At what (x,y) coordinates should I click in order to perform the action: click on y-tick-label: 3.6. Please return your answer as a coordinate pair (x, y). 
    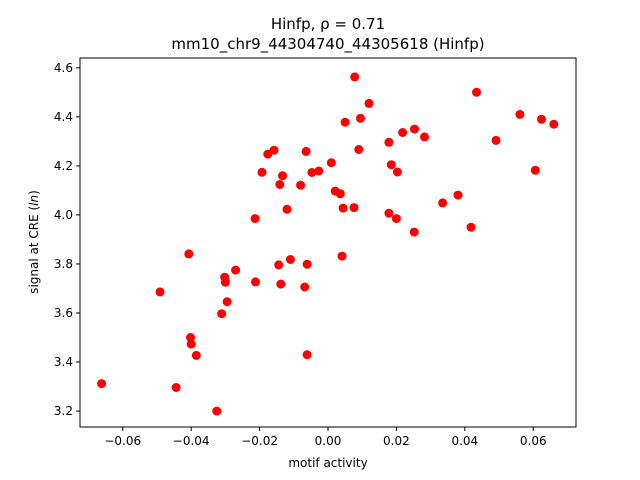
    Looking at the image, I should click on (63, 313).